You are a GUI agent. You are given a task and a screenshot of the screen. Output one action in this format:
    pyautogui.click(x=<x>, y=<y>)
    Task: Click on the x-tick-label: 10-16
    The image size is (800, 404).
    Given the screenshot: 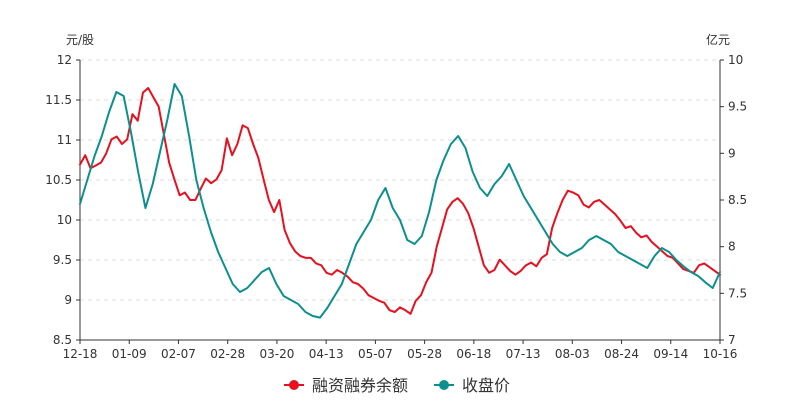 What is the action you would take?
    pyautogui.click(x=720, y=354)
    